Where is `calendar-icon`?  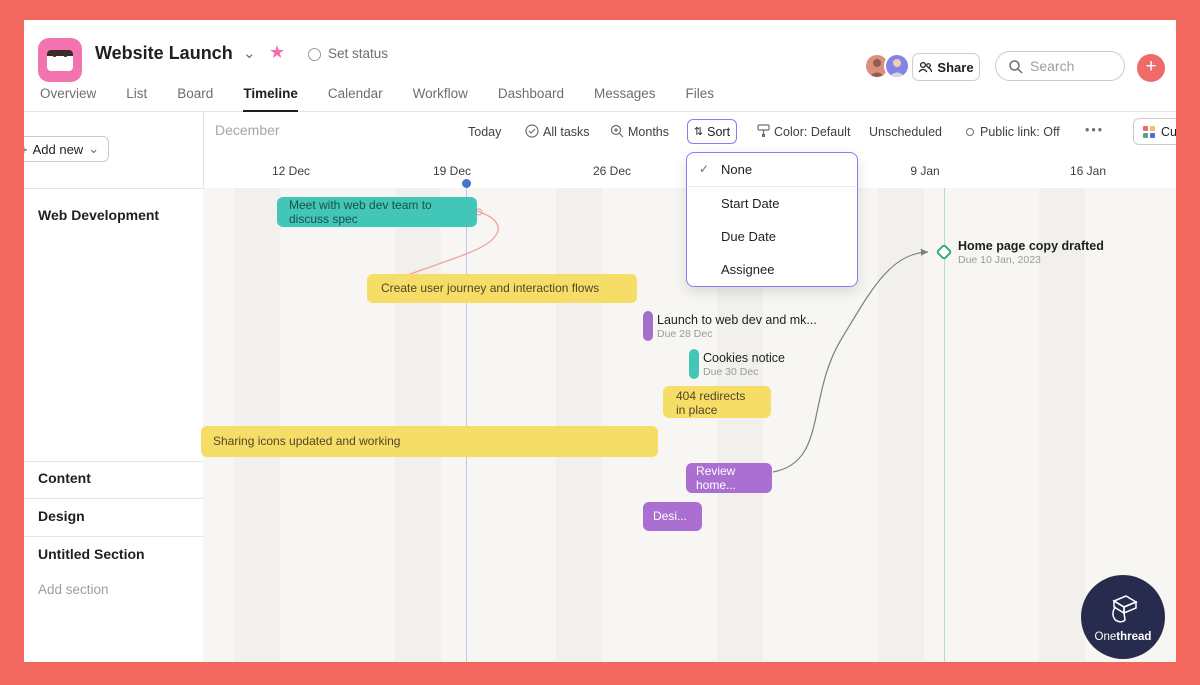
calendar-icon is located at coordinates (60, 60).